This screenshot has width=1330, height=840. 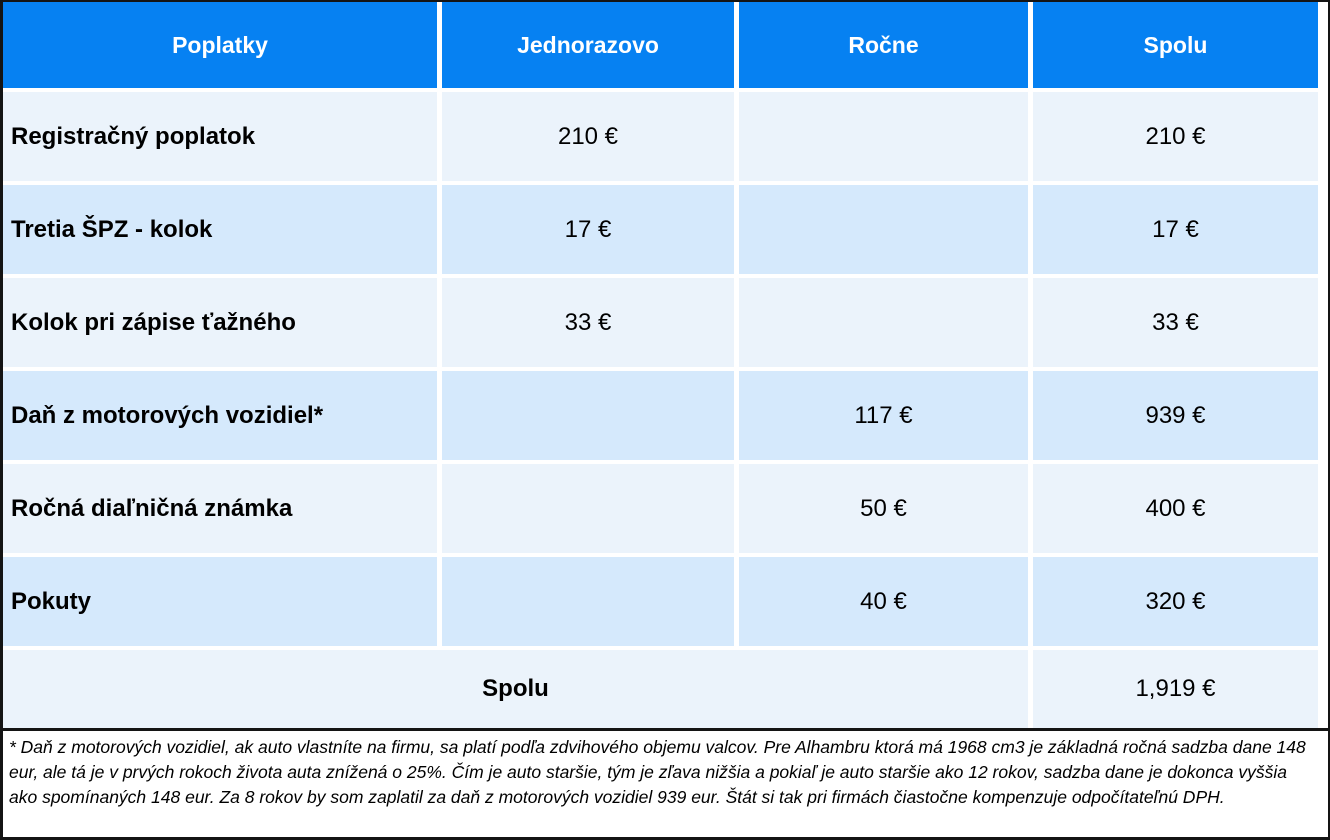 What do you see at coordinates (220, 229) in the screenshot?
I see `row-label: Tretia ŠPZ - kolok` at bounding box center [220, 229].